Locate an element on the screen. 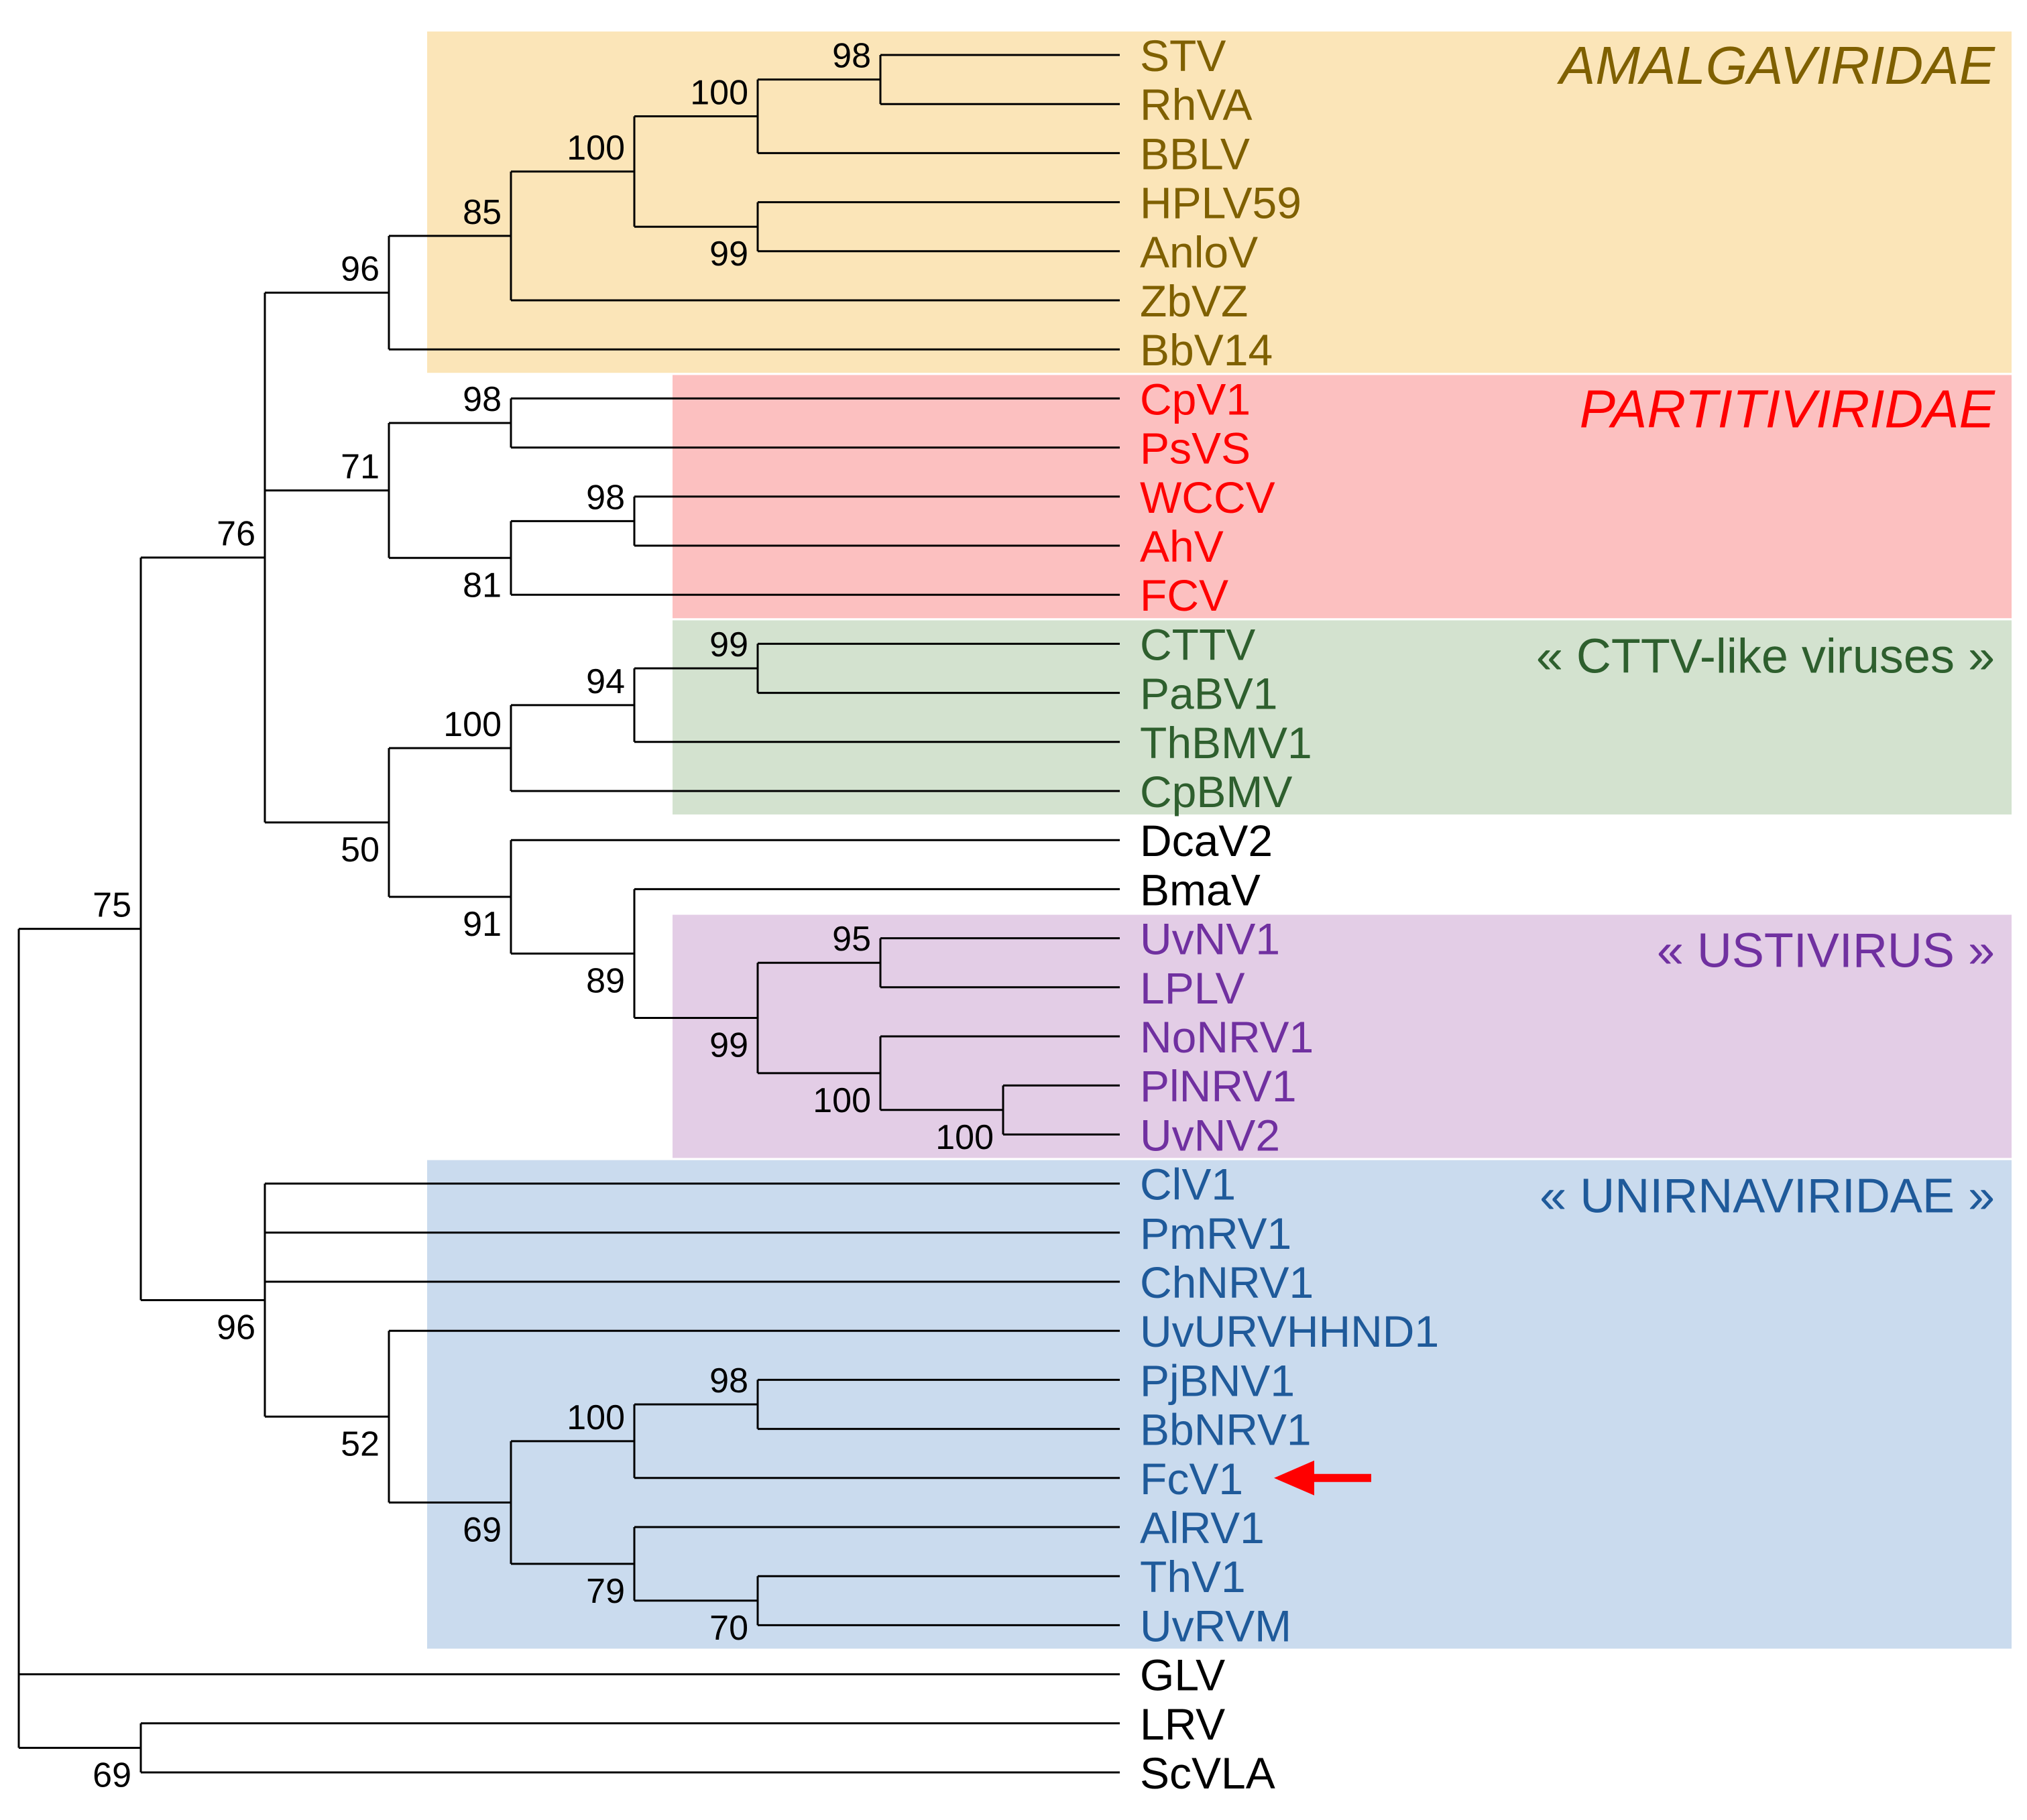 The height and width of the screenshot is (1820, 2027). taxon-pmrv1: PmRV1 is located at coordinates (1215, 1233).